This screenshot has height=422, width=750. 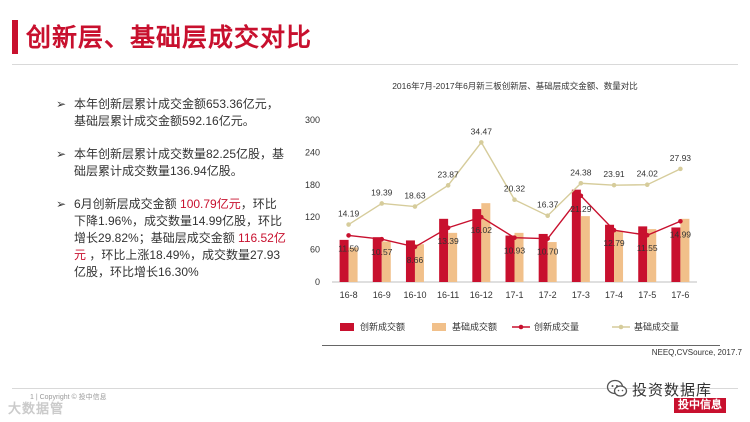 What do you see at coordinates (700, 405) in the screenshot?
I see `company-logo: 投中信息` at bounding box center [700, 405].